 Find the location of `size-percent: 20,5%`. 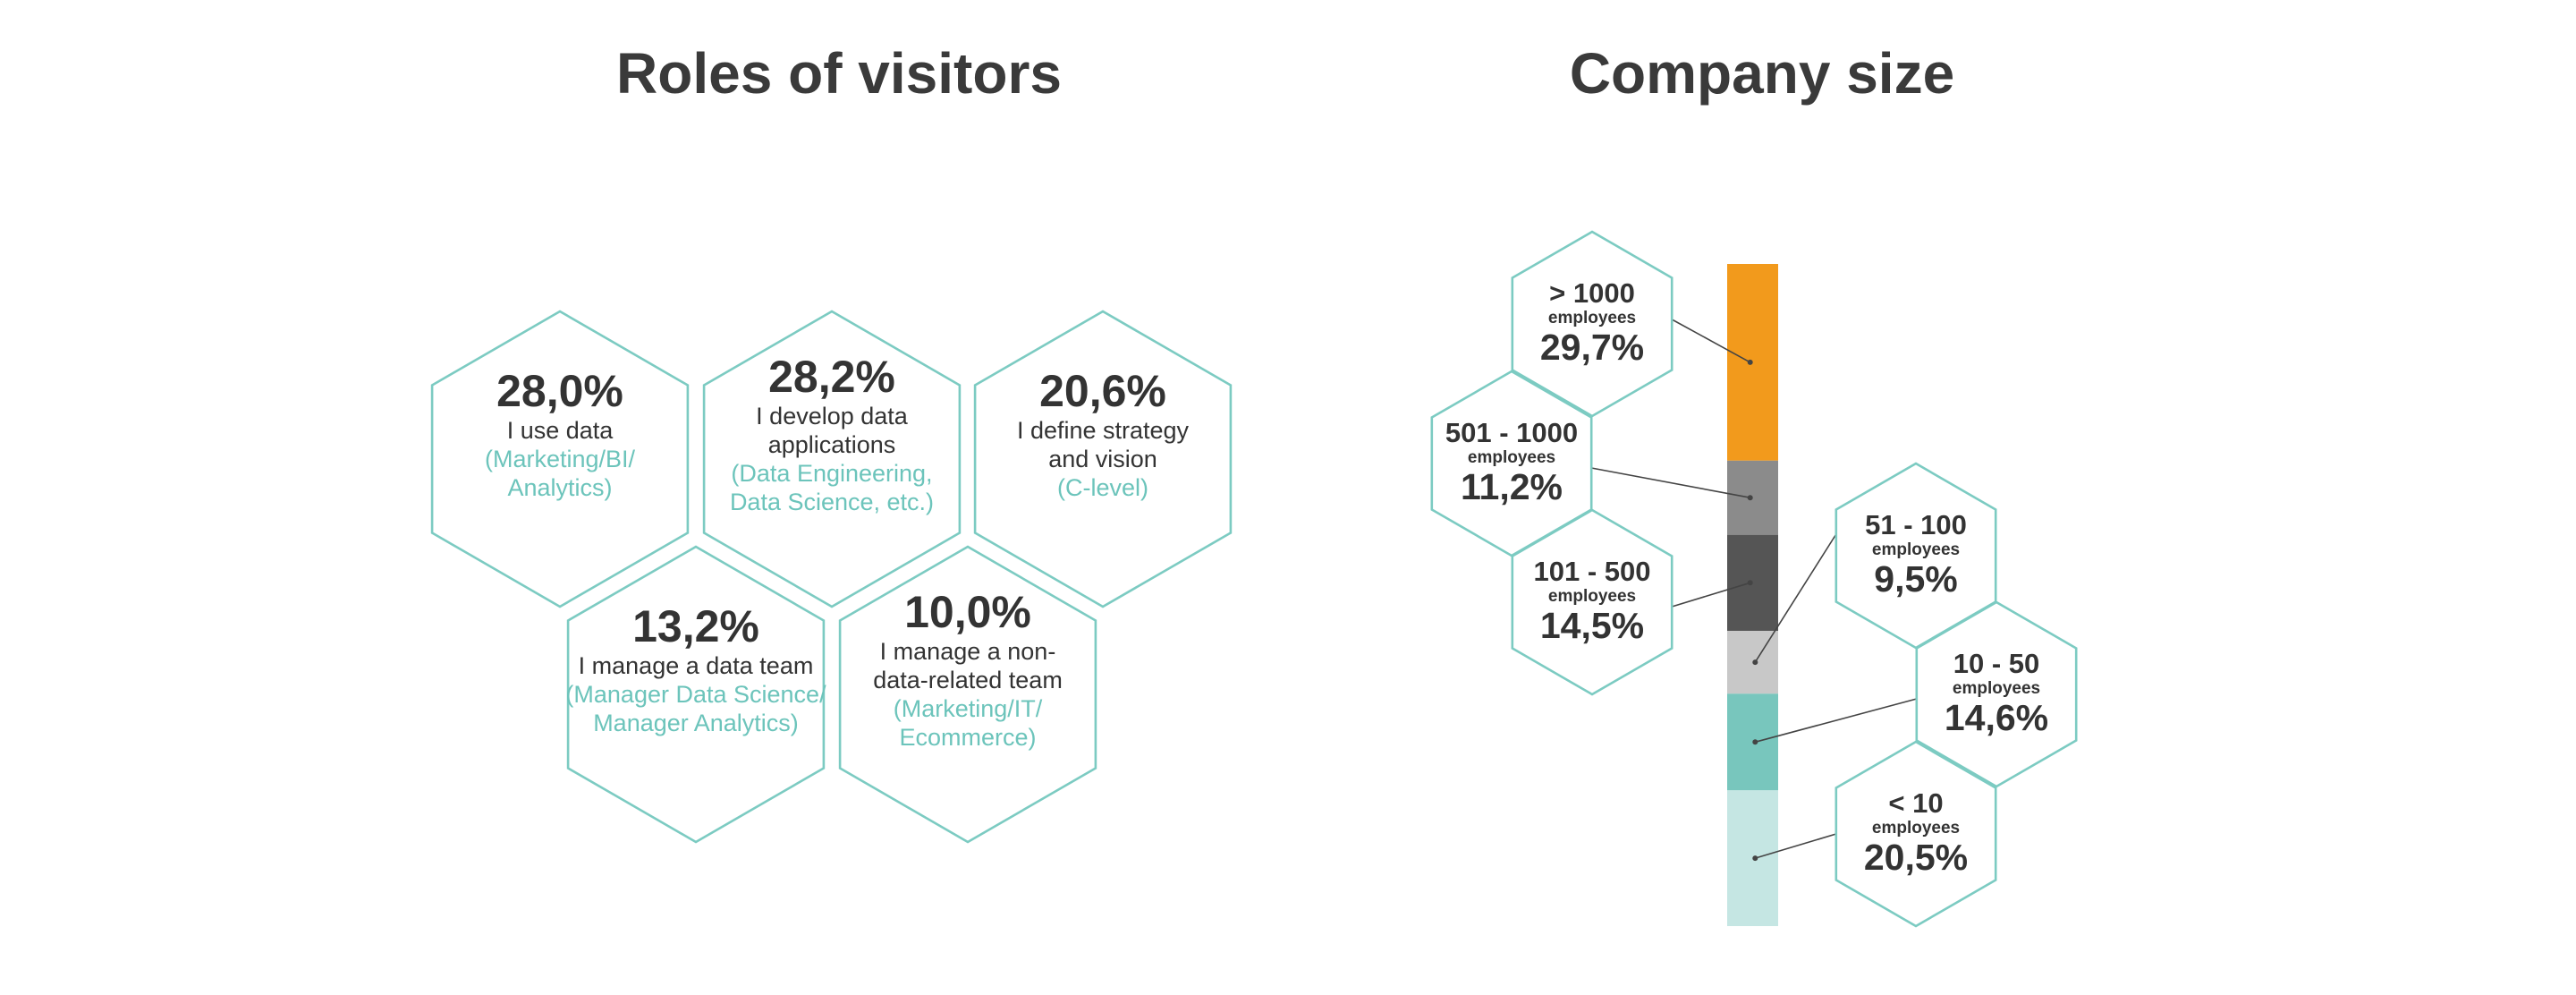

size-percent: 20,5% is located at coordinates (1916, 857).